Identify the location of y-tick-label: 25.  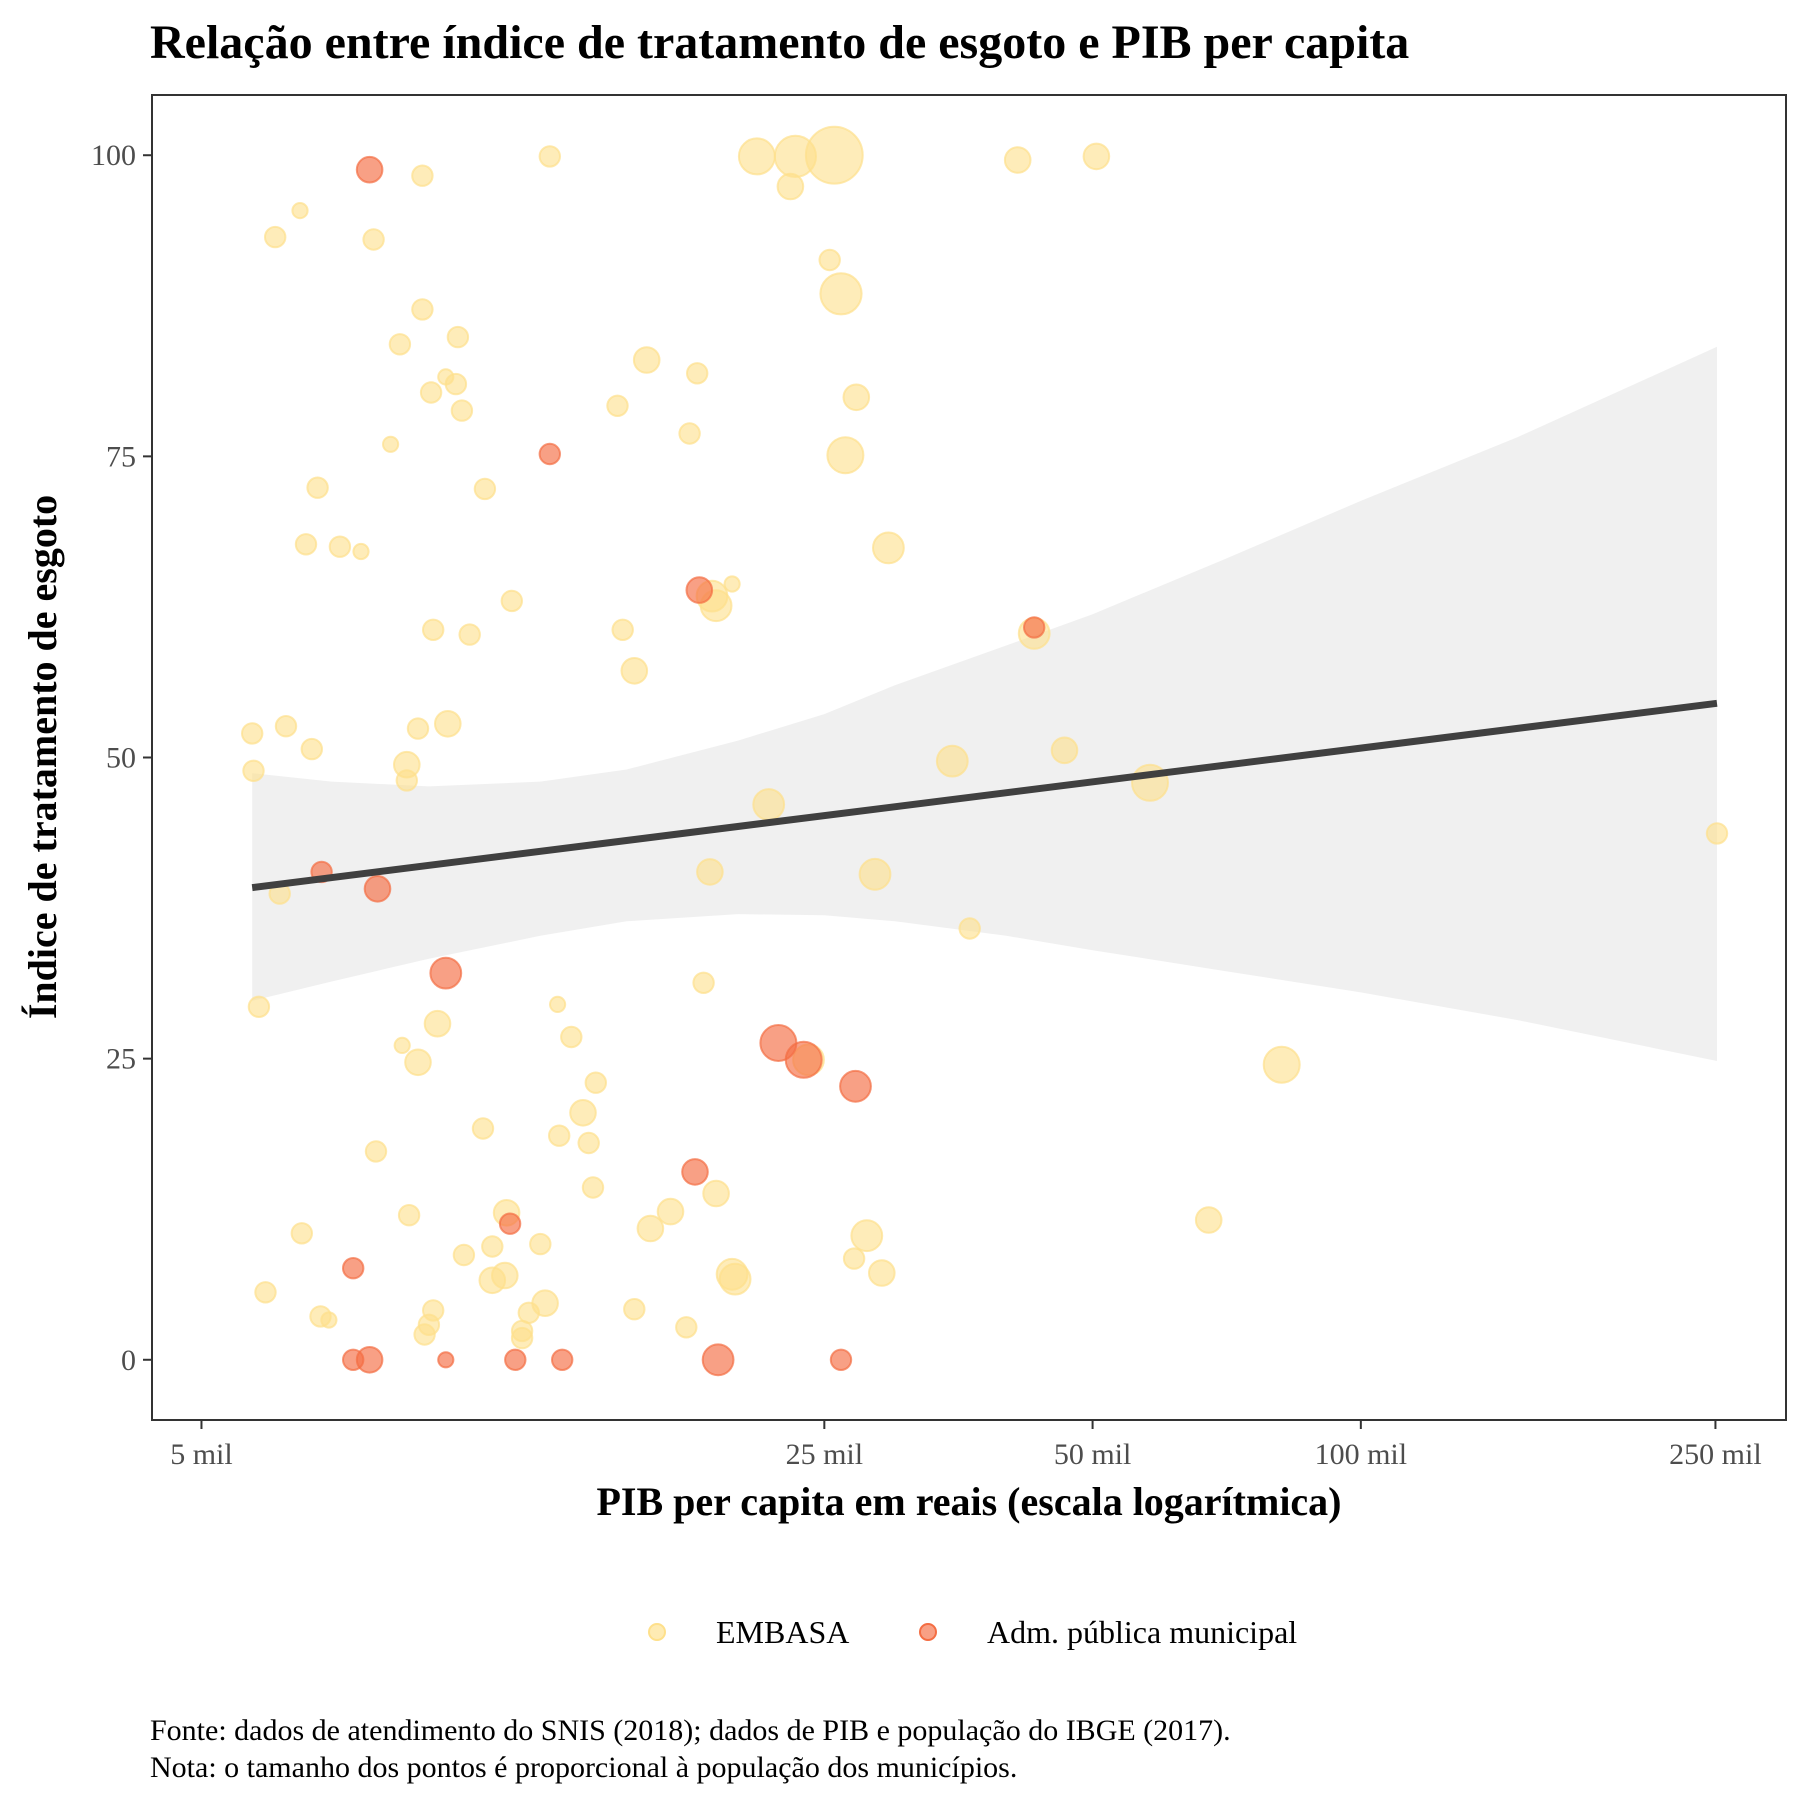
(121, 1059).